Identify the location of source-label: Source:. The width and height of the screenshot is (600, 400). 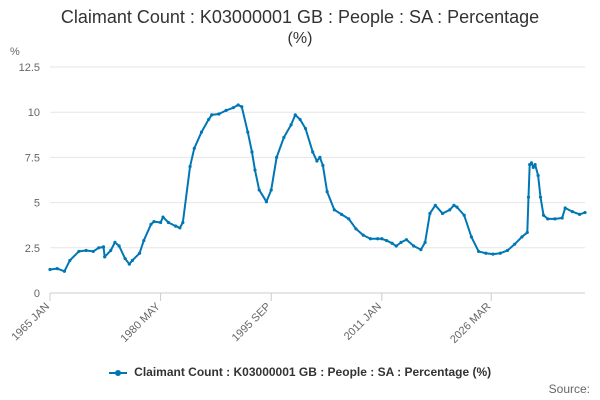
(569, 389).